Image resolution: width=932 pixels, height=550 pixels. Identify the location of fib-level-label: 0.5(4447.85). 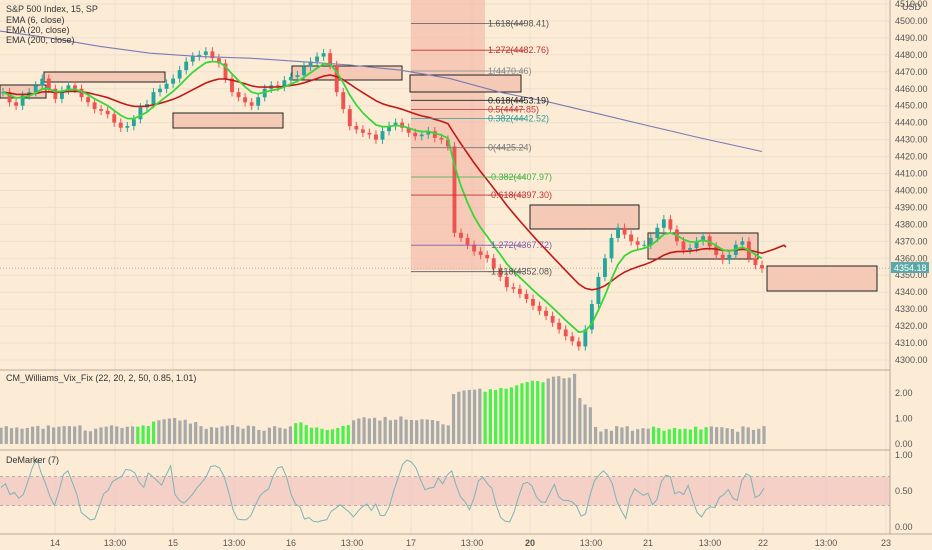
(513, 109).